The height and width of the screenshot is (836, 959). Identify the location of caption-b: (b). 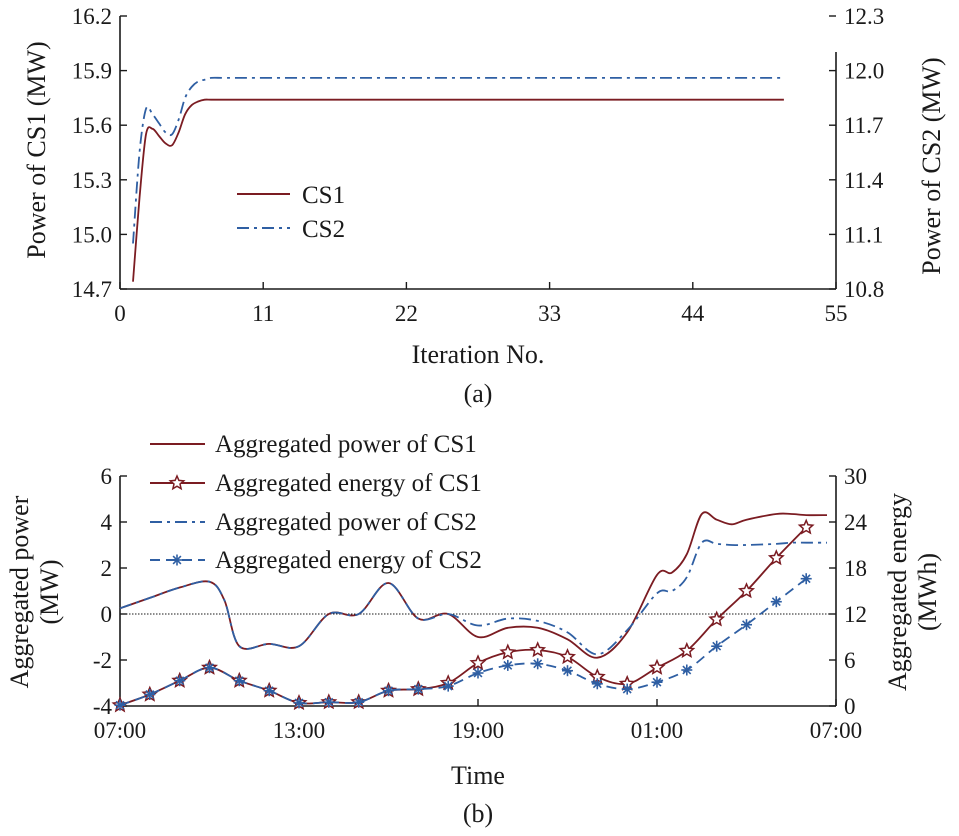
(478, 813).